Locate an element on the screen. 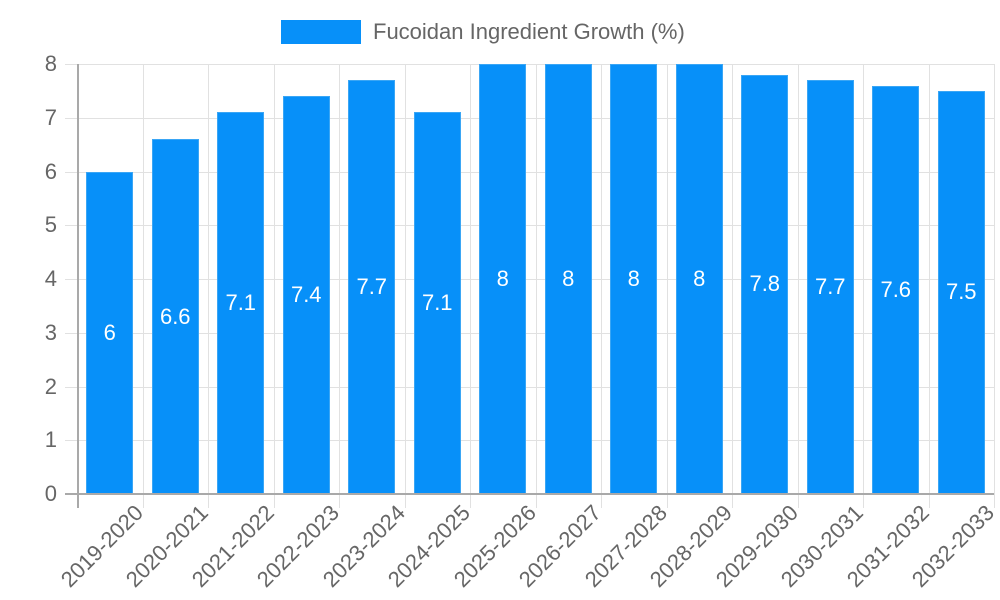 The width and height of the screenshot is (1000, 600). y-axis is located at coordinates (78, 286).